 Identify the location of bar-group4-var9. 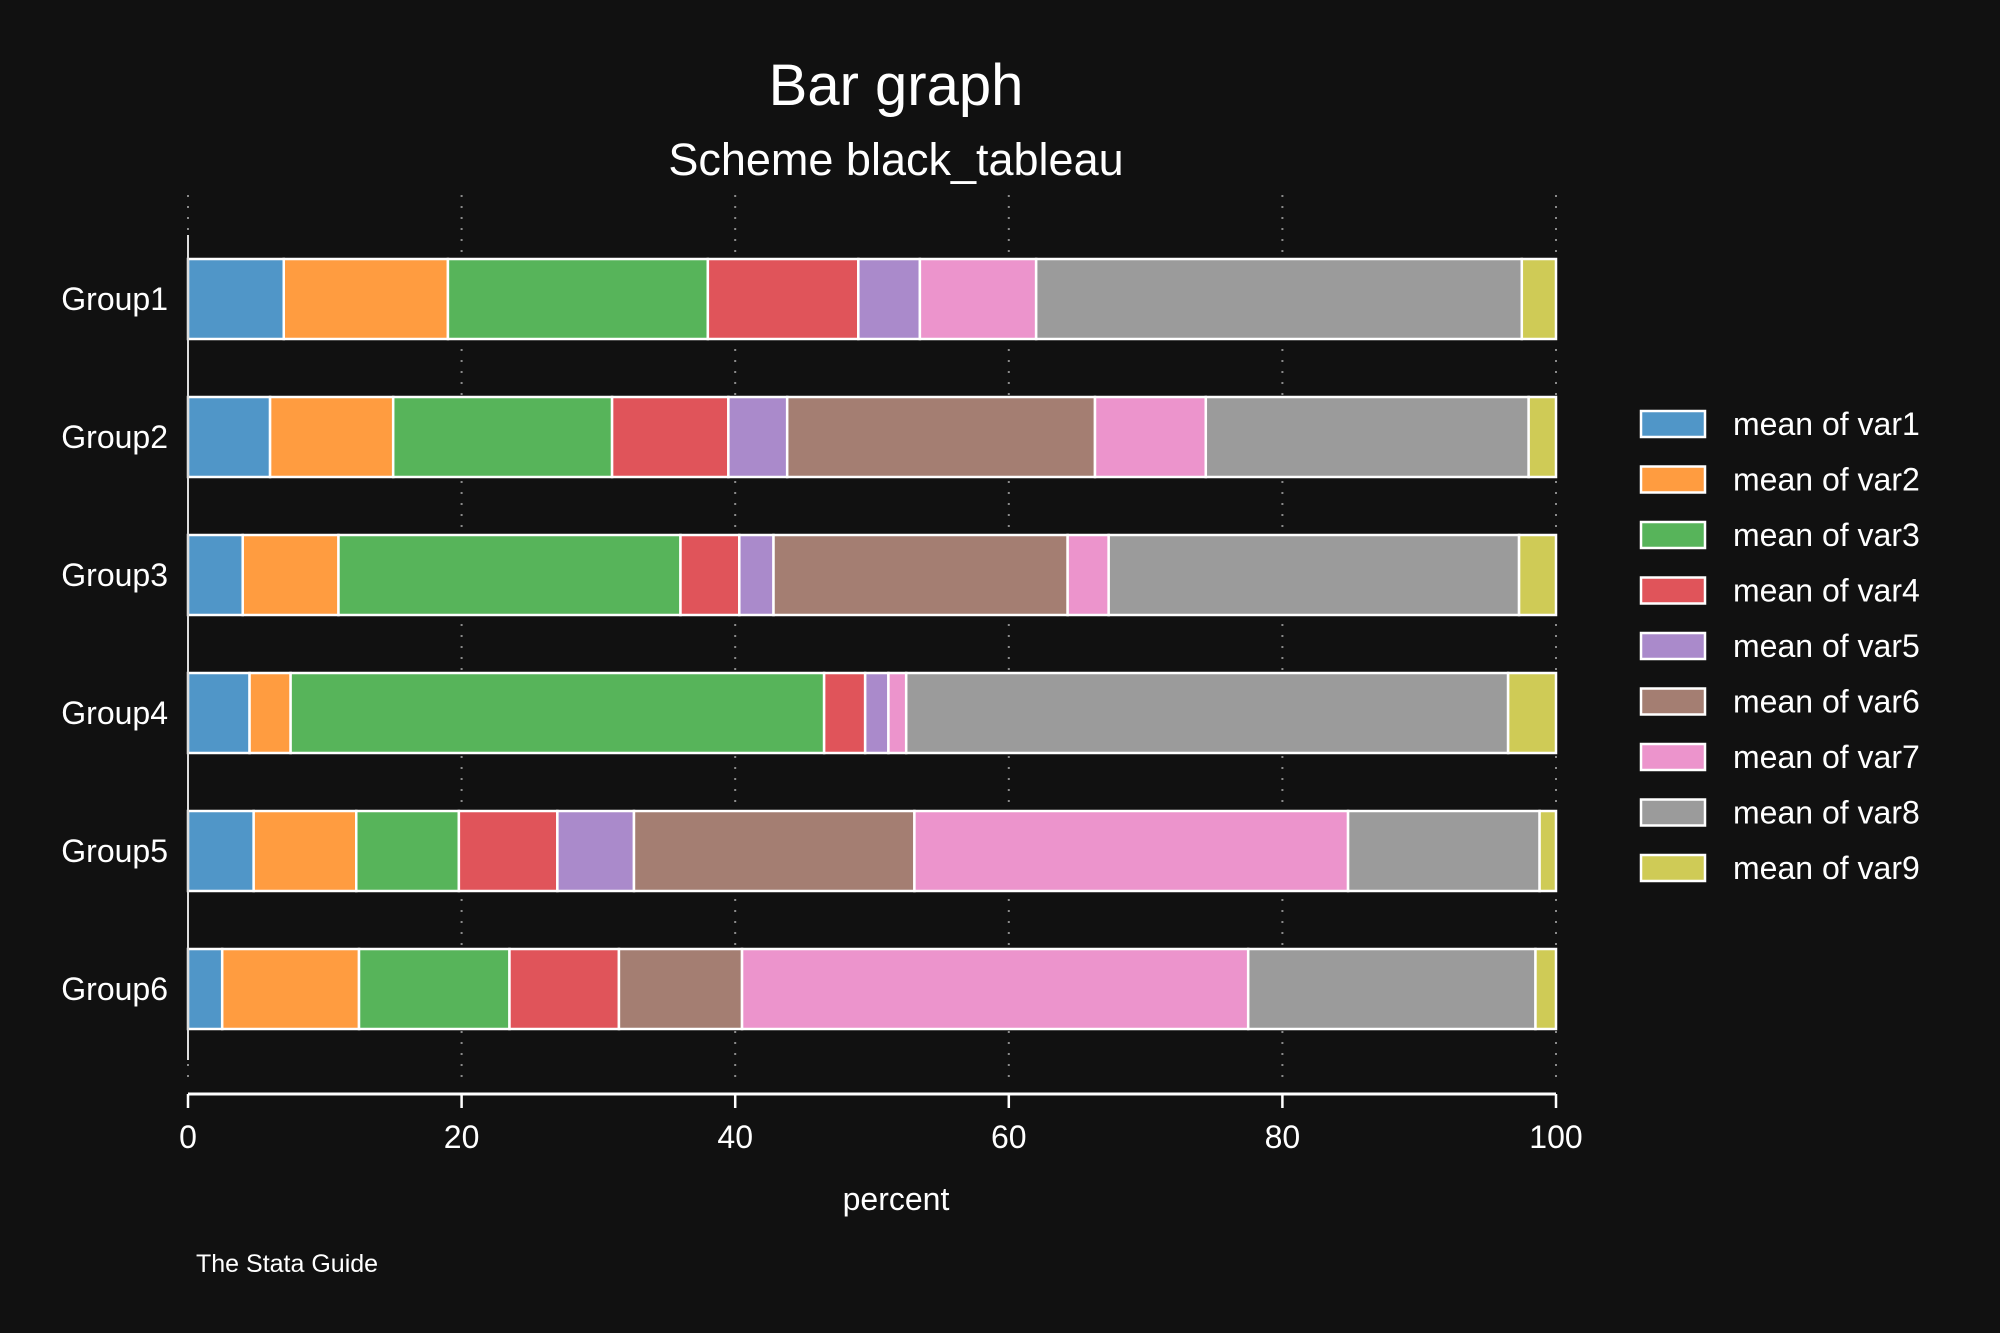
(1532, 713).